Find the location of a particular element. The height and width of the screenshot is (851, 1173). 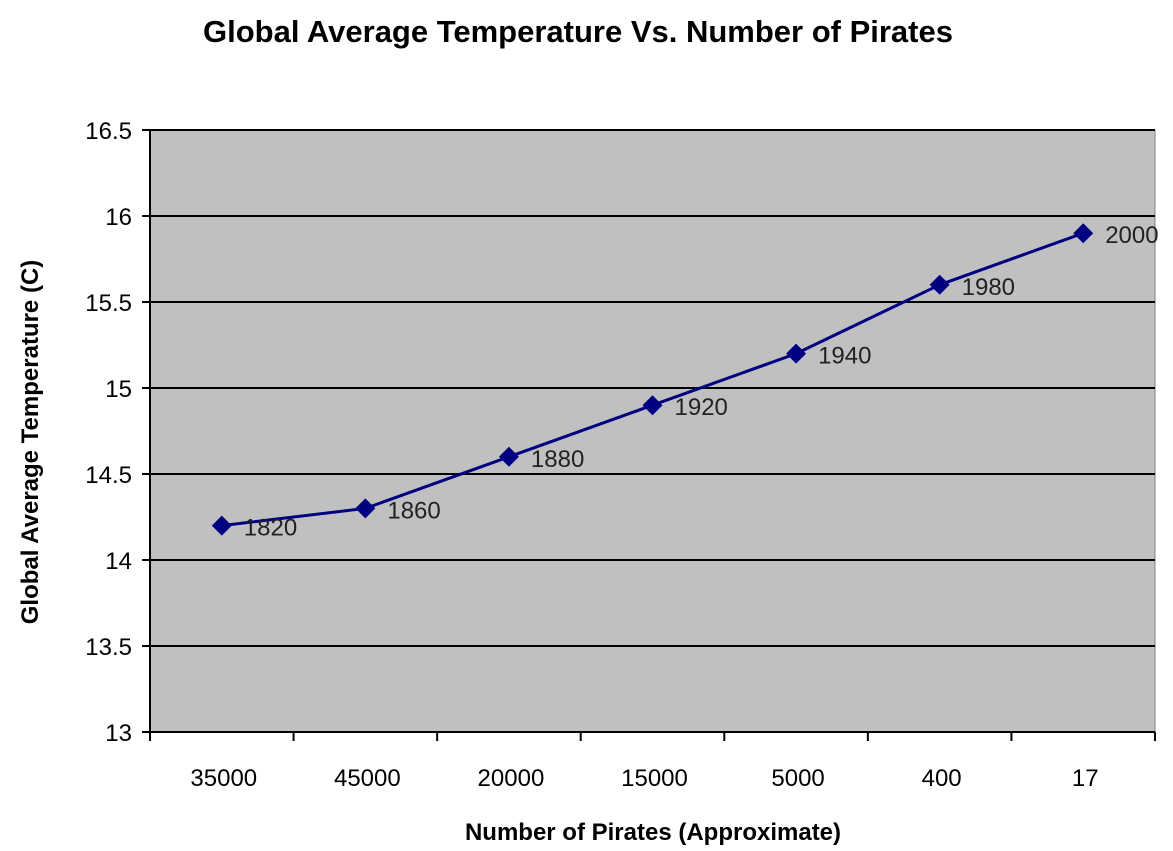

x-axis-tick-labels: 35000 45000 20000 15000 5000 400 17 is located at coordinates (644, 778).